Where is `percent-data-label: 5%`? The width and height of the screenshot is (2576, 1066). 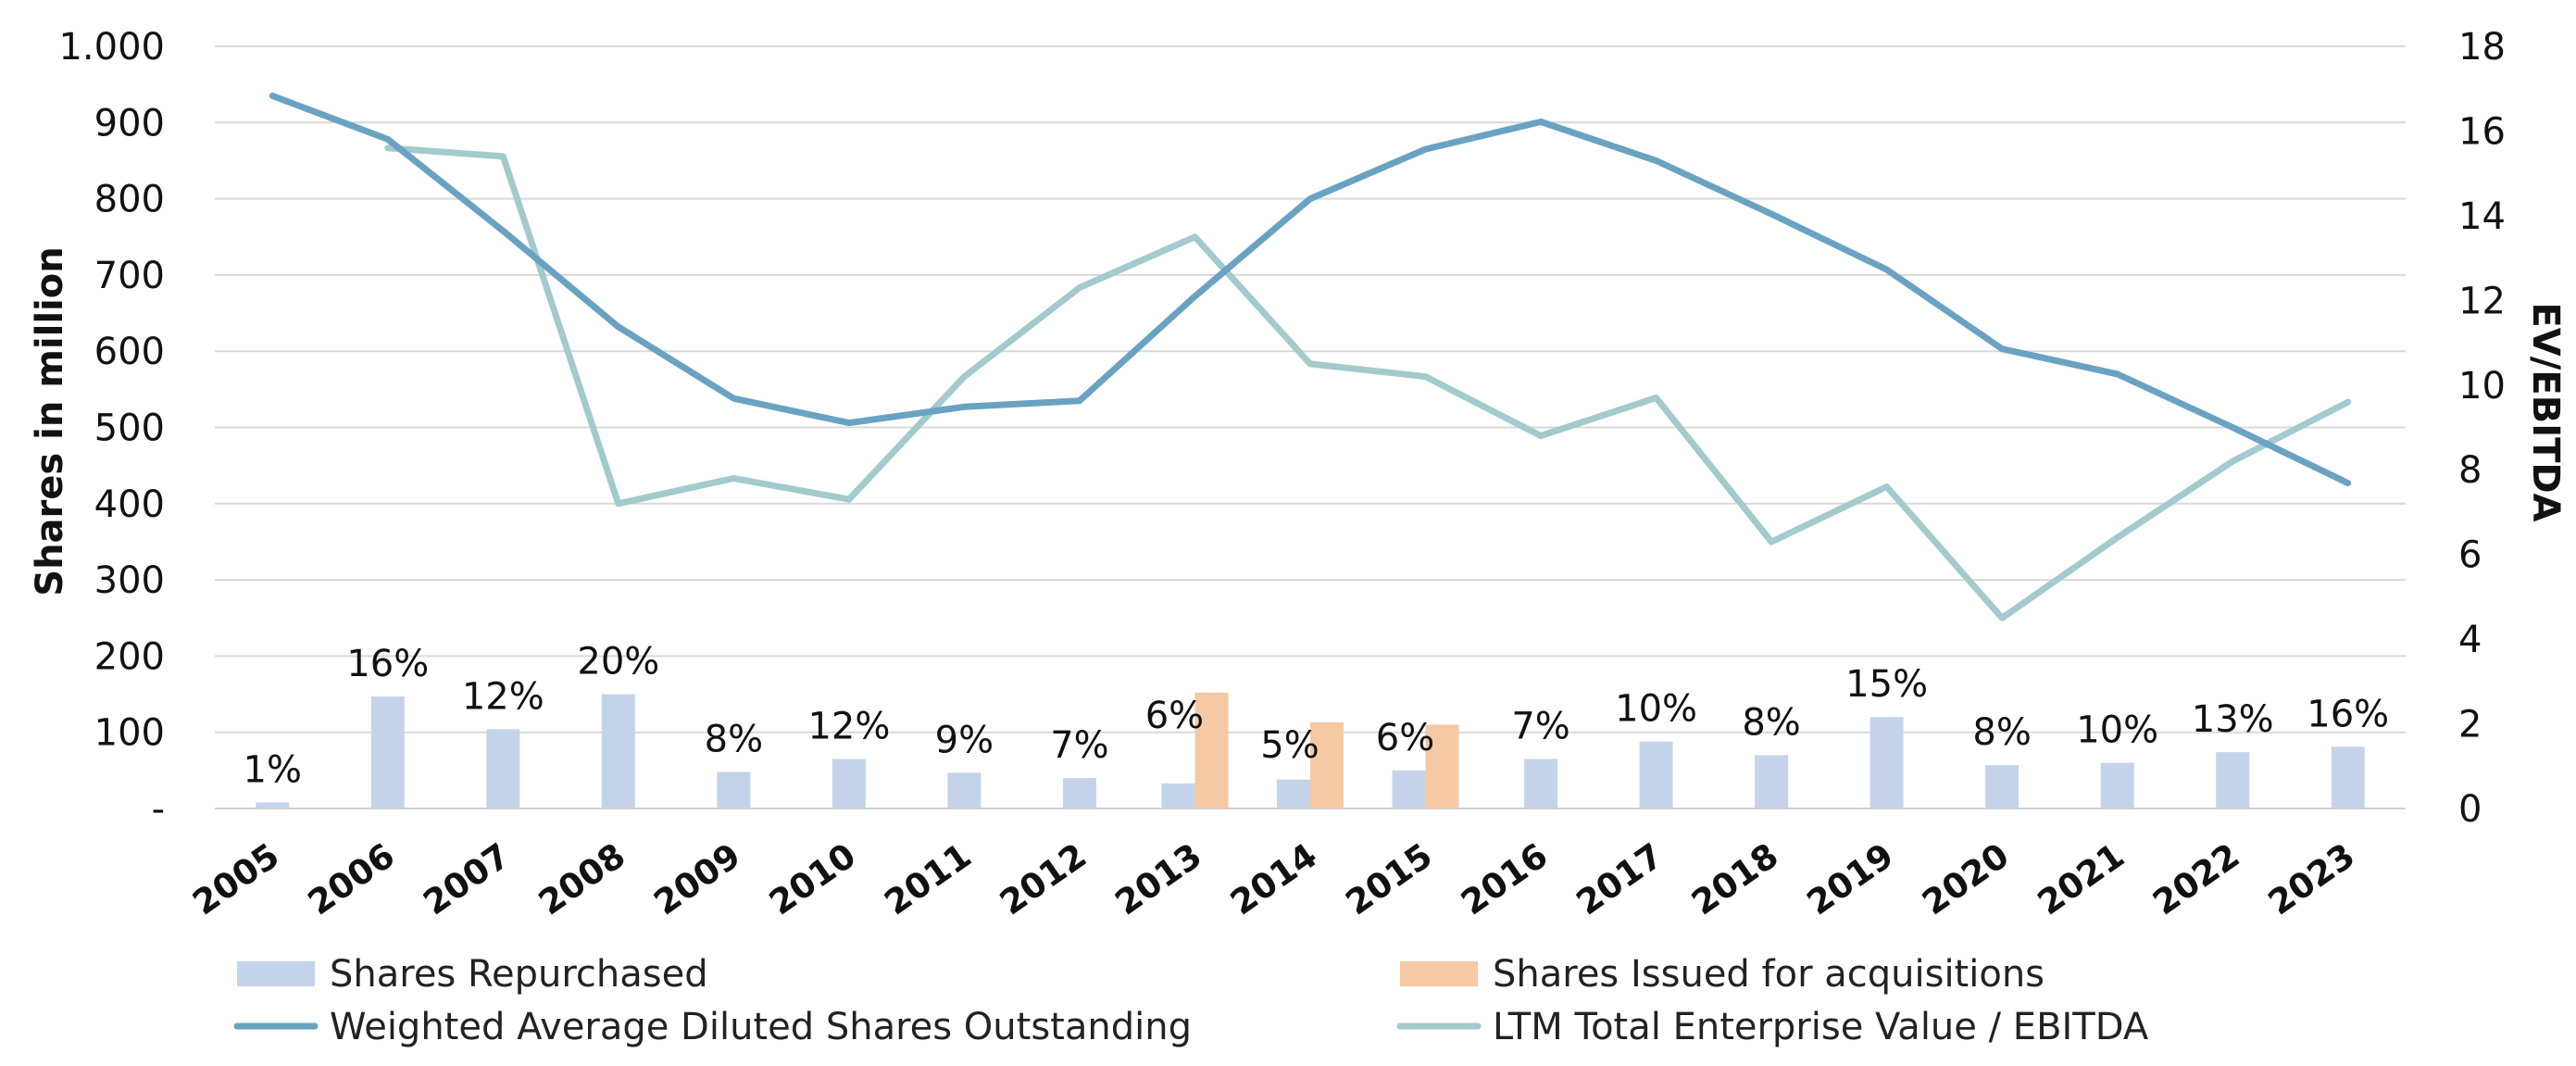 percent-data-label: 5% is located at coordinates (1290, 745).